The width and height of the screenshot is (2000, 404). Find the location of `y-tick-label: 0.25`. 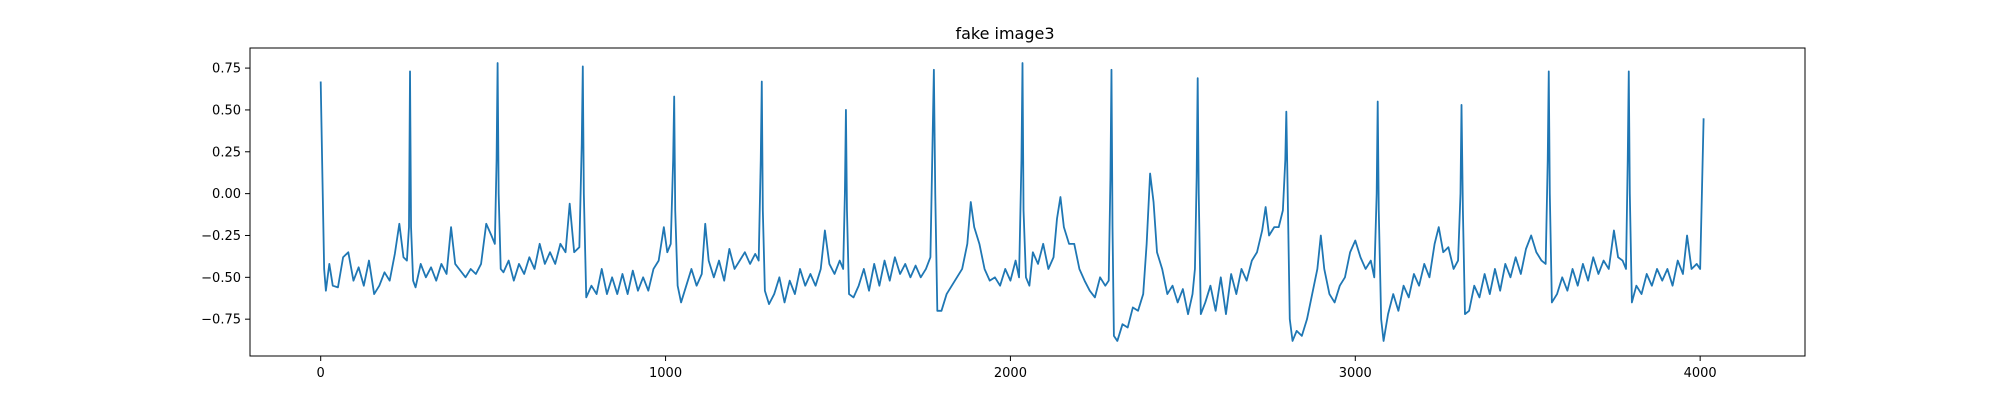

y-tick-label: 0.25 is located at coordinates (226, 152).